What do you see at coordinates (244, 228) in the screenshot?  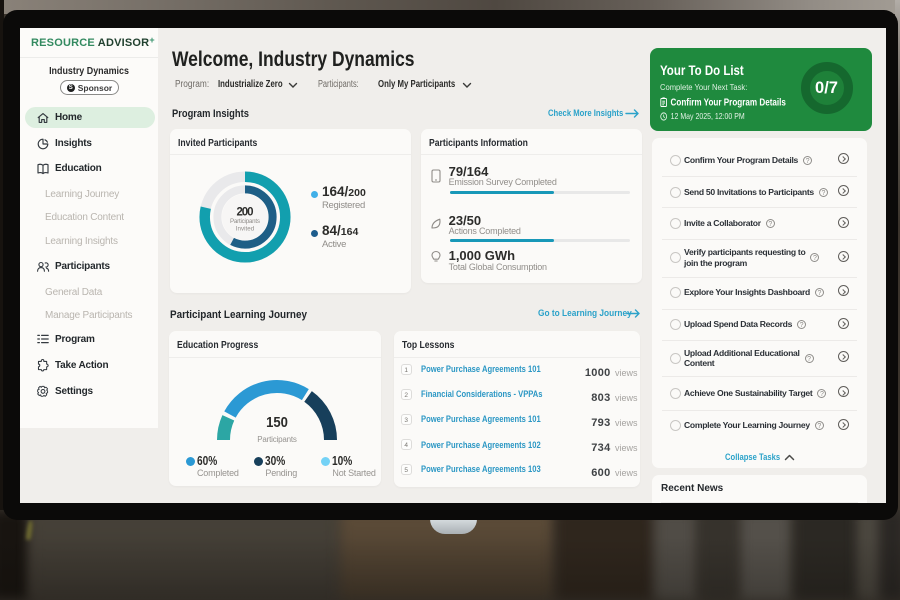 I see `svg-text: Invited` at bounding box center [244, 228].